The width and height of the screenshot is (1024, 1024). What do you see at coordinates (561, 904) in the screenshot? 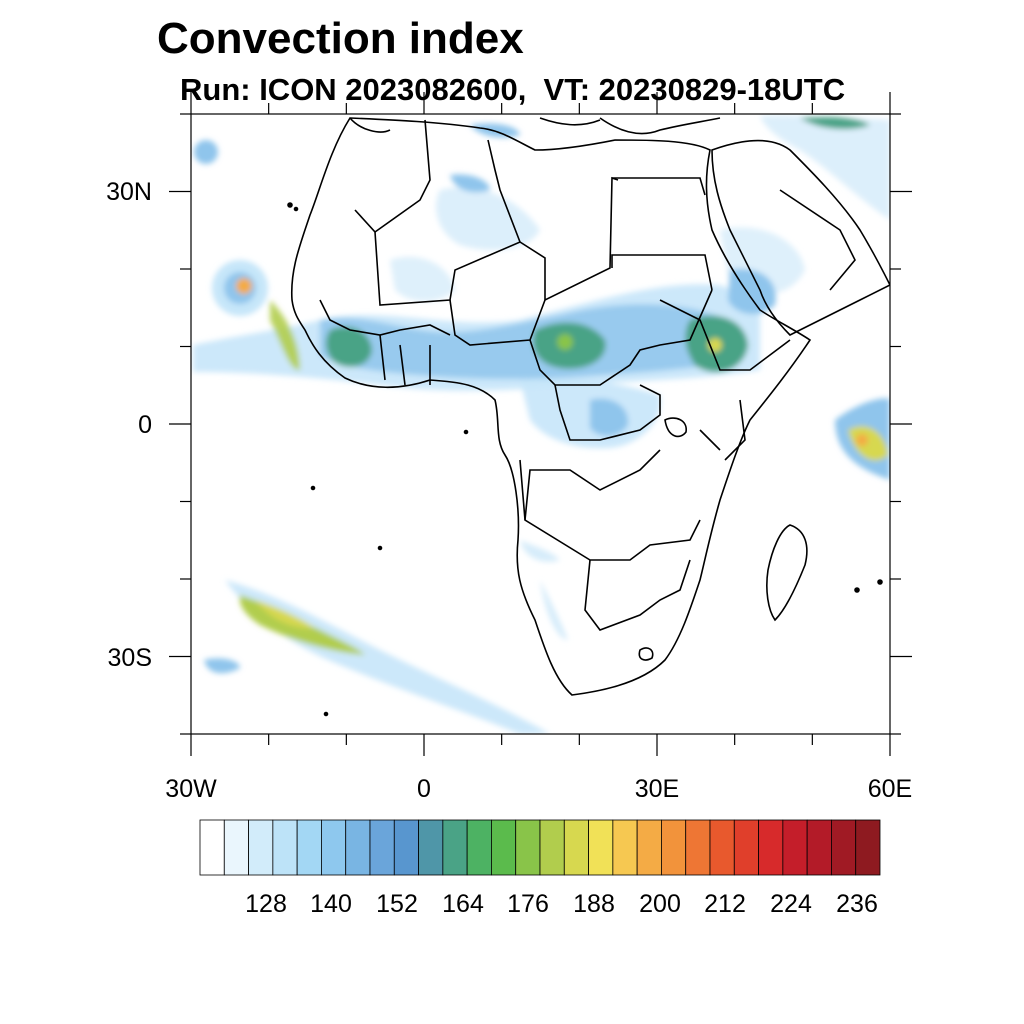
I see `colorbar-labels: 128 140 152 164 176 188 200 212 224 236` at bounding box center [561, 904].